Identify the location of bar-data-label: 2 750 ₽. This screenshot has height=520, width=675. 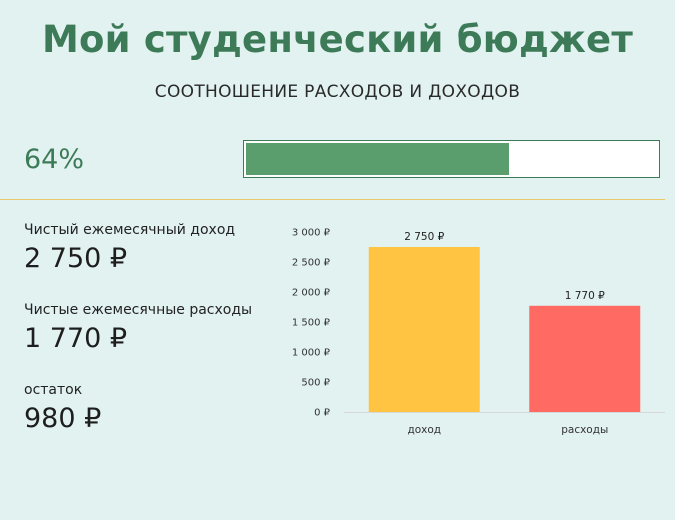
(424, 237).